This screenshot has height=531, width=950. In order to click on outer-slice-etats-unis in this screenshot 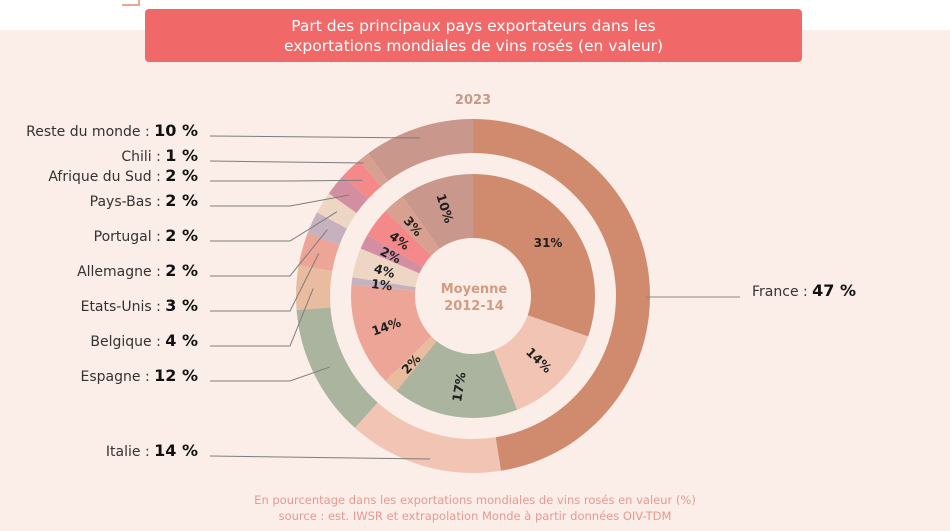, I will do `click(319, 252)`.